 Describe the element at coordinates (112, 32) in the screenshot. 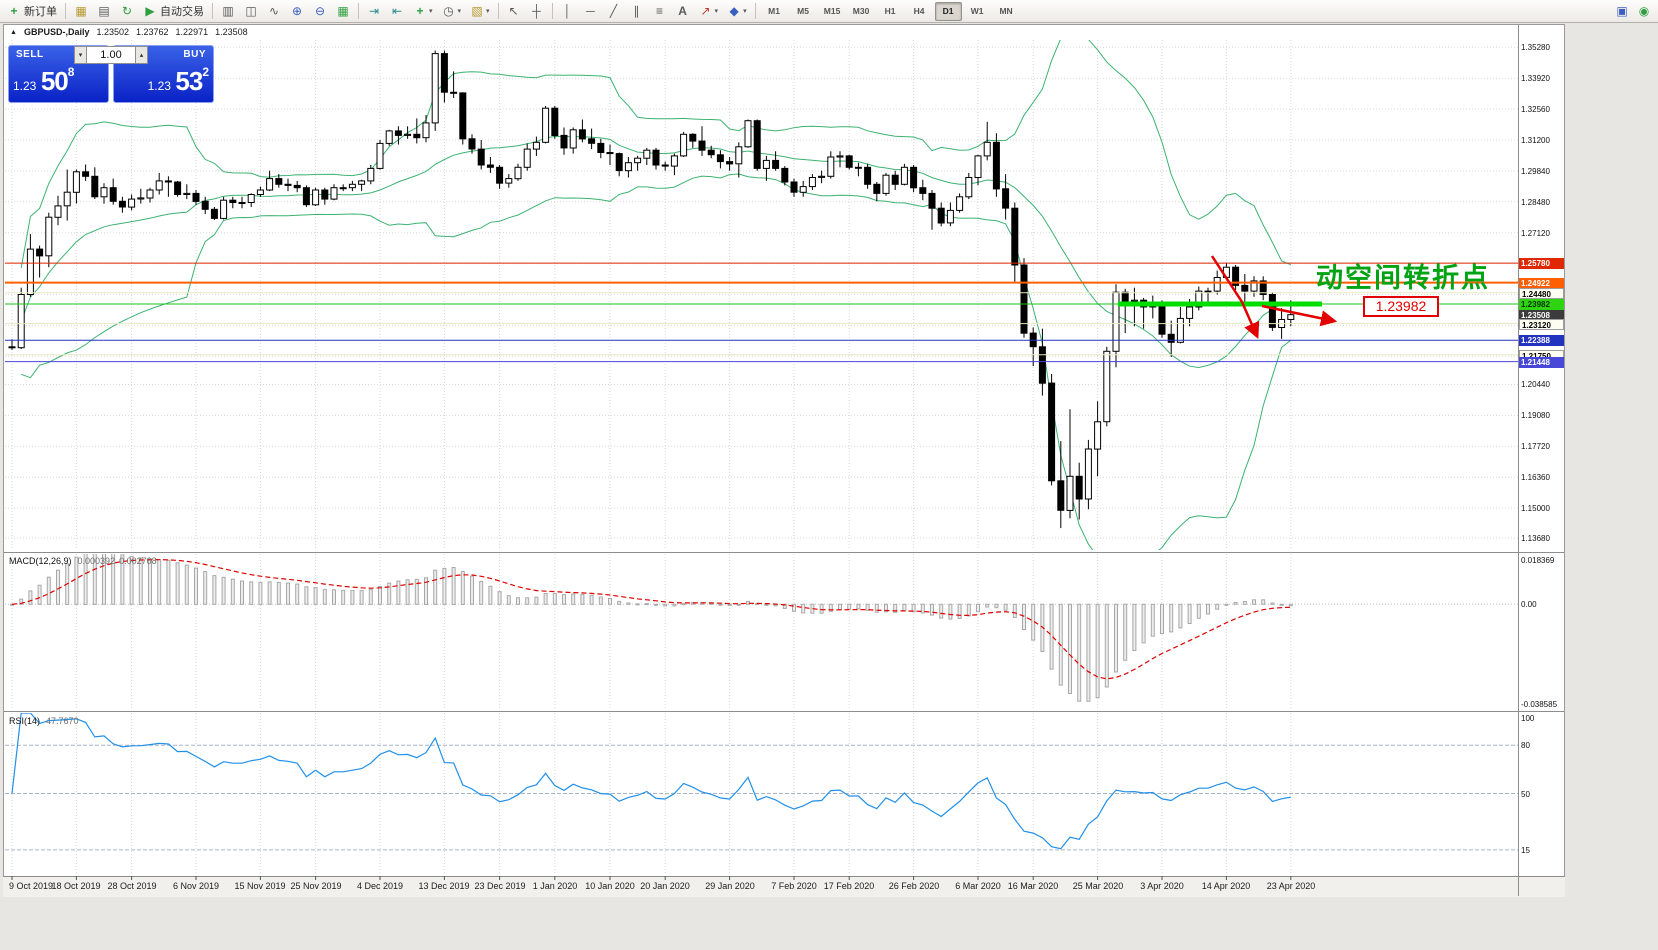

I see `bar-open-value: 1.23502` at that location.